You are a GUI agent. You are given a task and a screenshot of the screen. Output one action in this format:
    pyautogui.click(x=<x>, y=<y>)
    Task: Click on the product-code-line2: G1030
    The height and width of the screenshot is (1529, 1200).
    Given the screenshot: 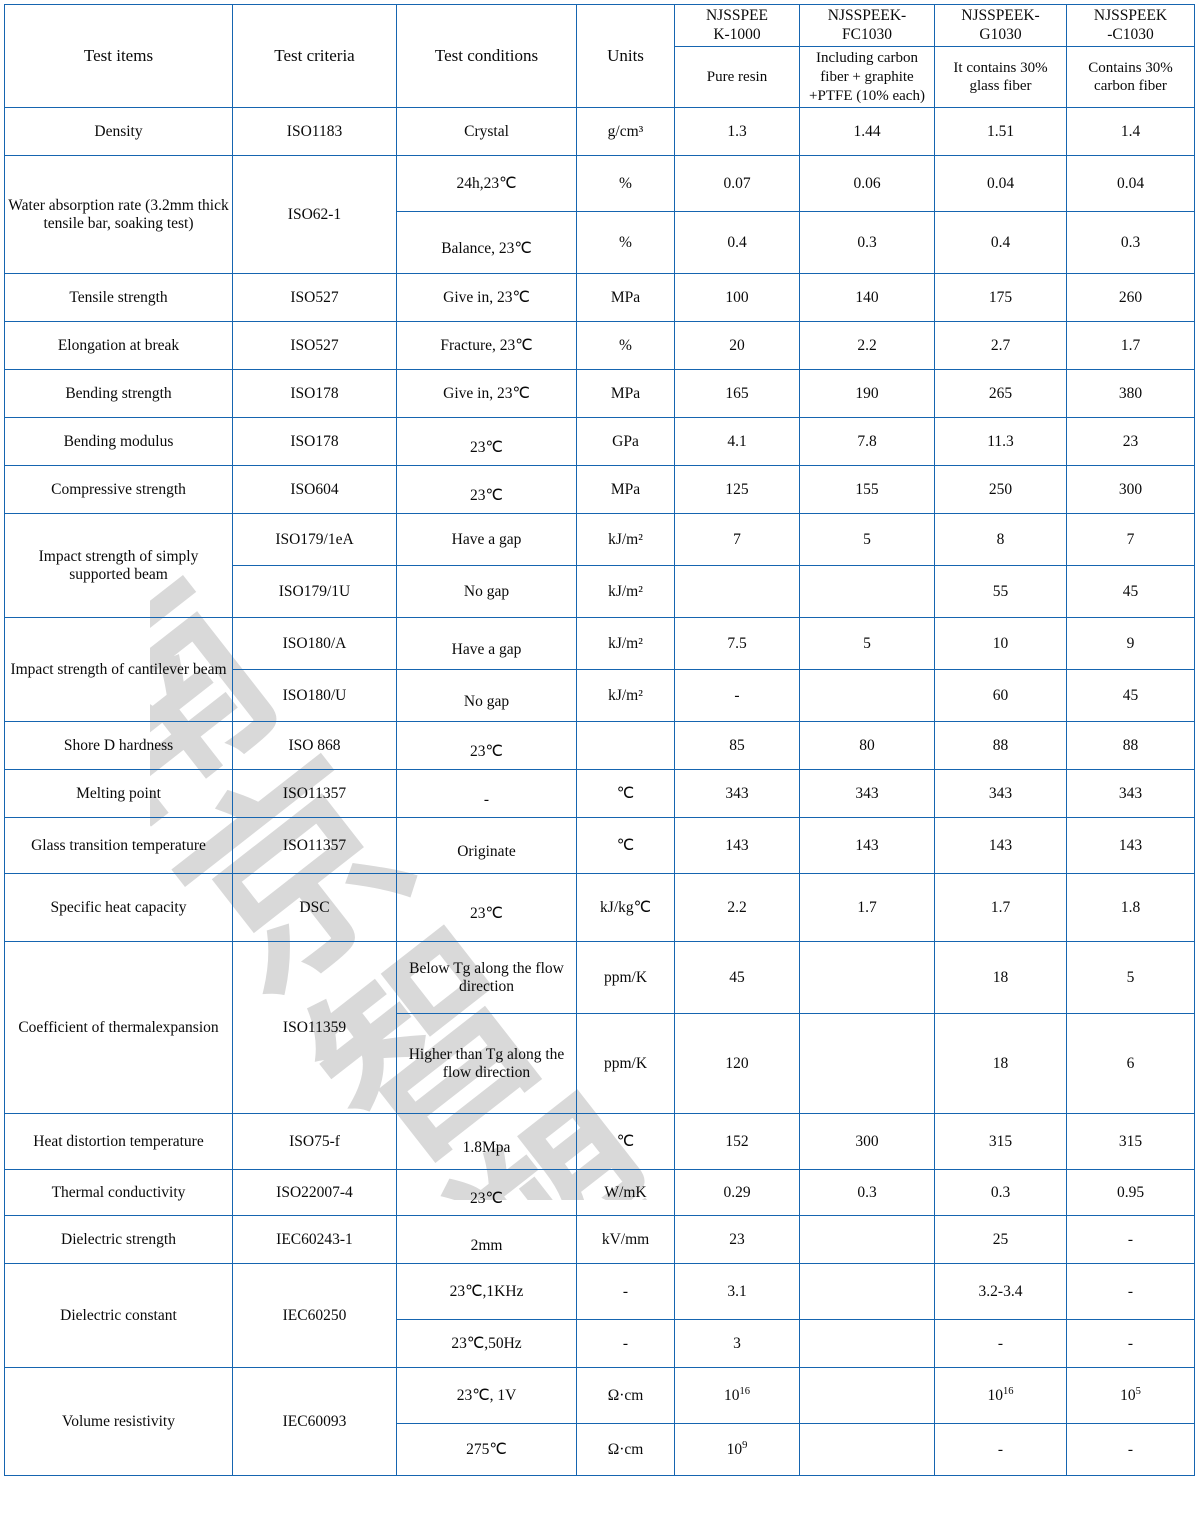 What is the action you would take?
    pyautogui.click(x=1000, y=34)
    